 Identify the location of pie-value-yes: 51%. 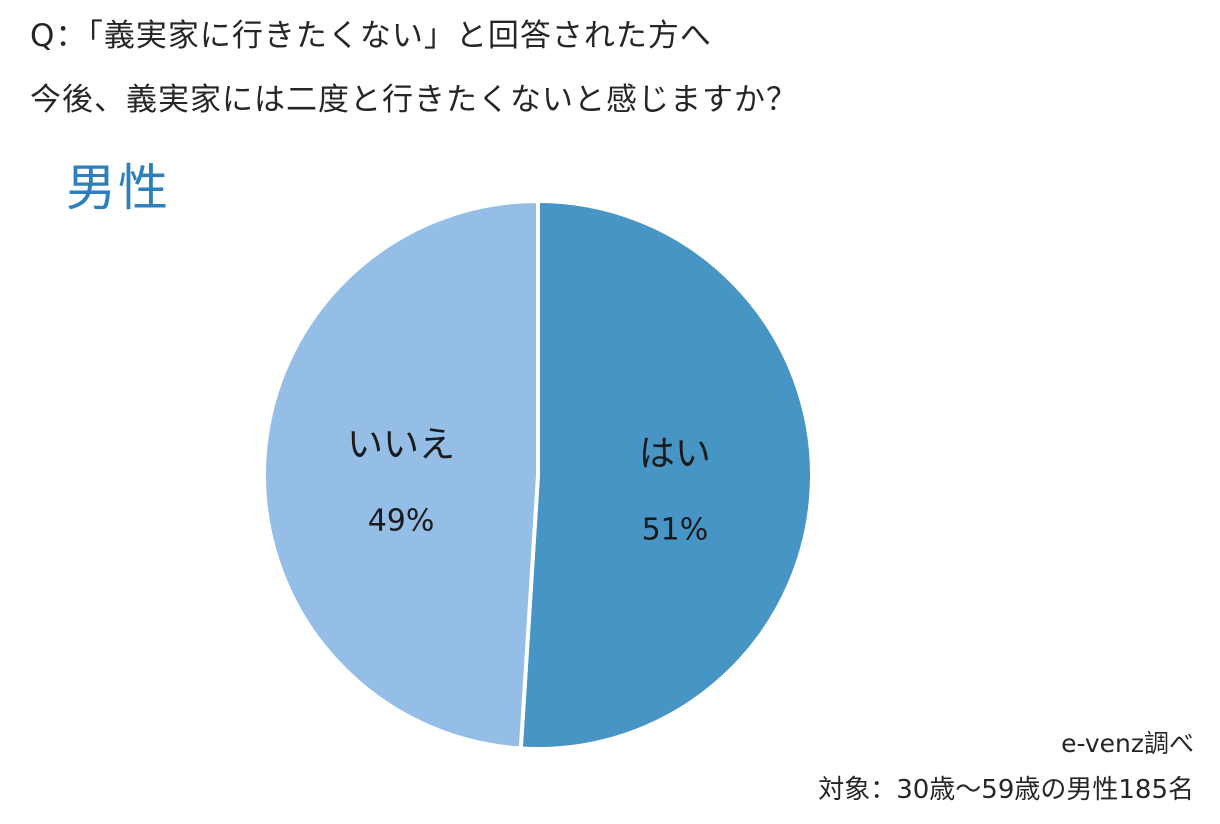
(675, 529).